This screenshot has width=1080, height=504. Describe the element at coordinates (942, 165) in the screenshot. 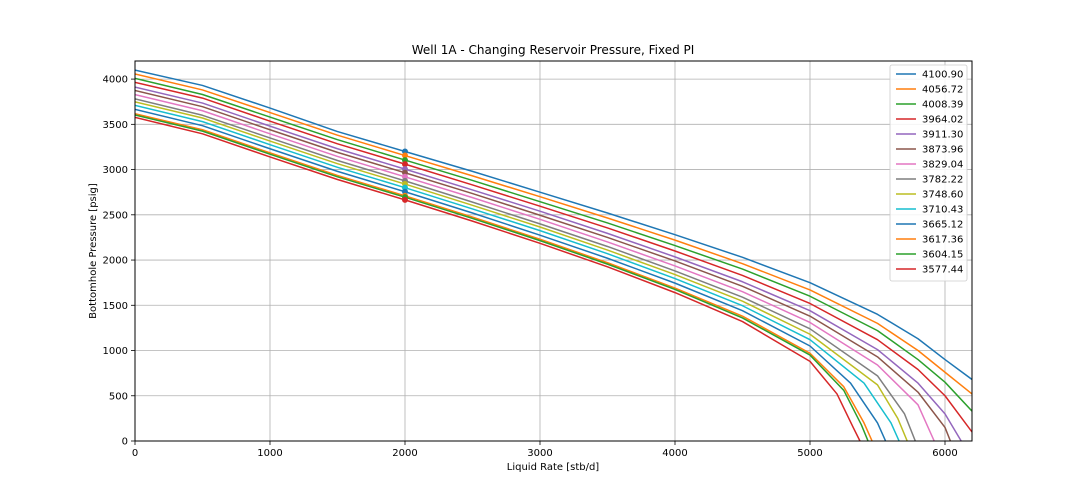

I see `legend-label: 3829.04` at that location.